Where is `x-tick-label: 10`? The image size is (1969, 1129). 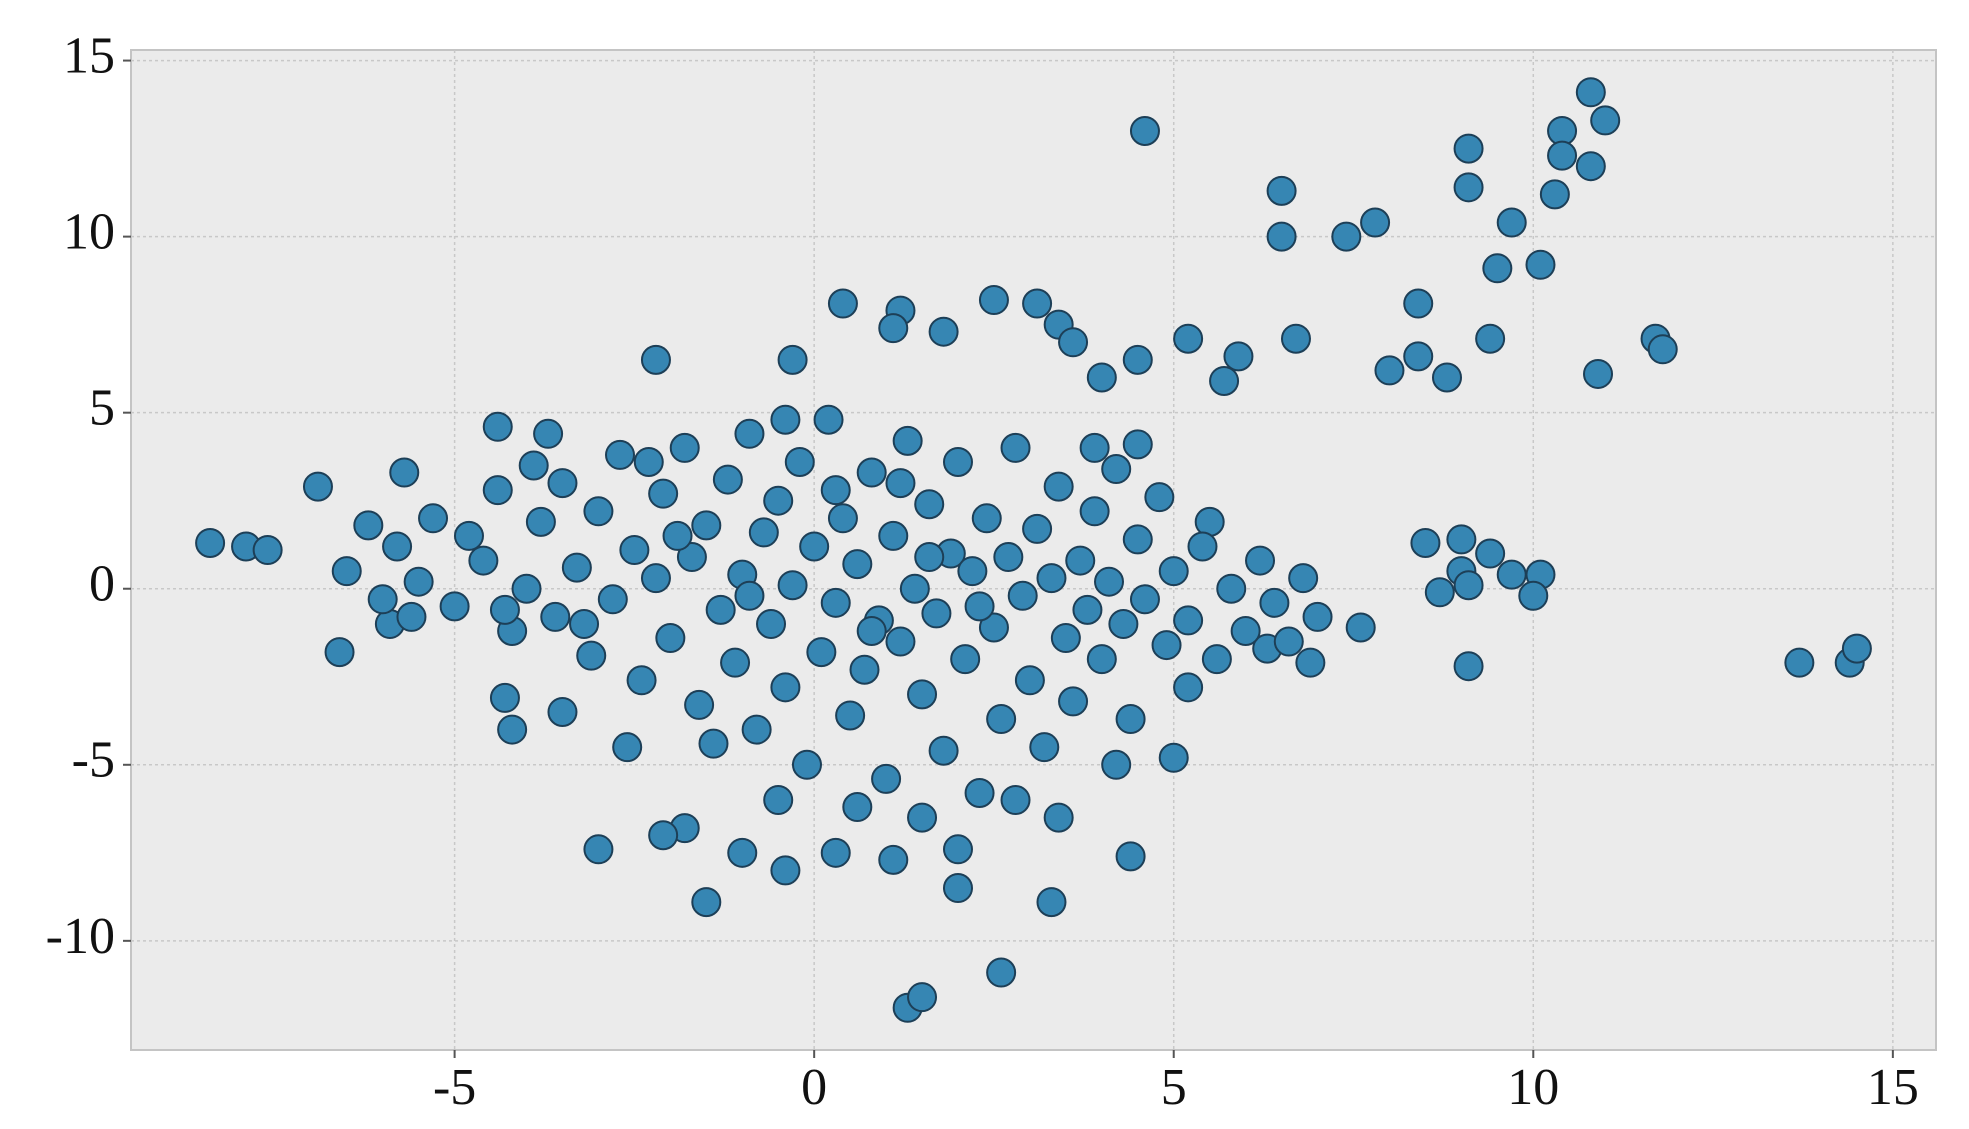 x-tick-label: 10 is located at coordinates (1533, 1087).